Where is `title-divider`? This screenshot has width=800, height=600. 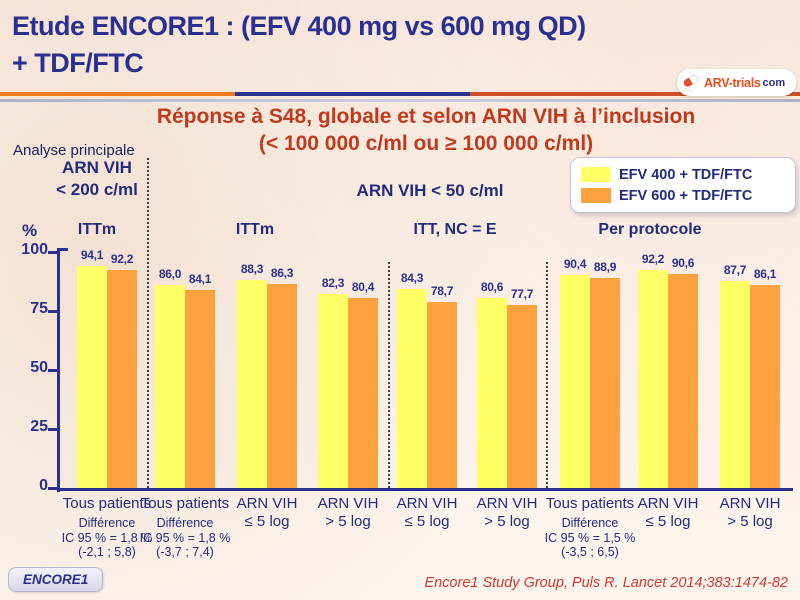
title-divider is located at coordinates (400, 94).